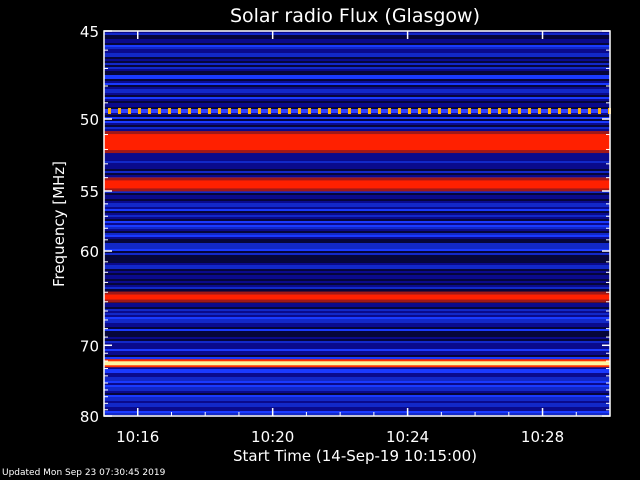 The width and height of the screenshot is (640, 480). What do you see at coordinates (84, 473) in the screenshot?
I see `updated-timestamp: Updated Mon Sep 23 07:30:45 2019` at bounding box center [84, 473].